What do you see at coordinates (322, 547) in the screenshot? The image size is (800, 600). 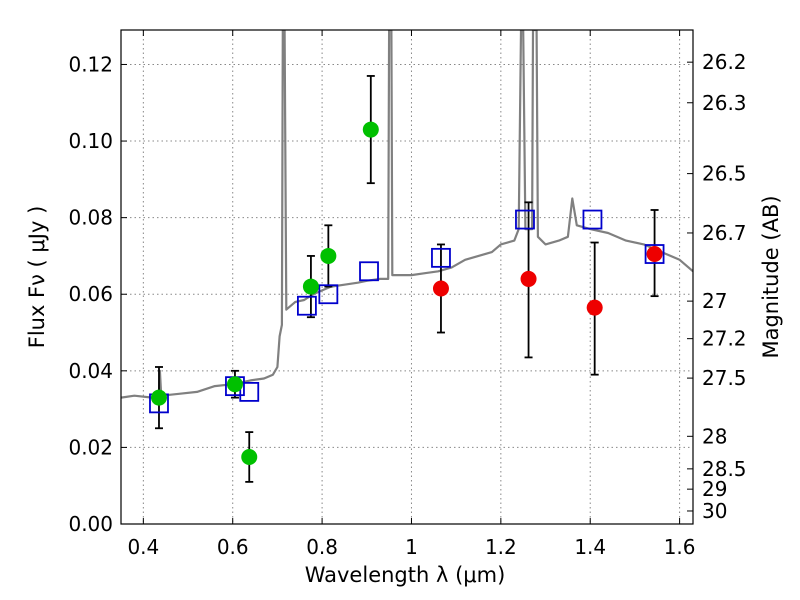 I see `x-tick-label: 0.8` at bounding box center [322, 547].